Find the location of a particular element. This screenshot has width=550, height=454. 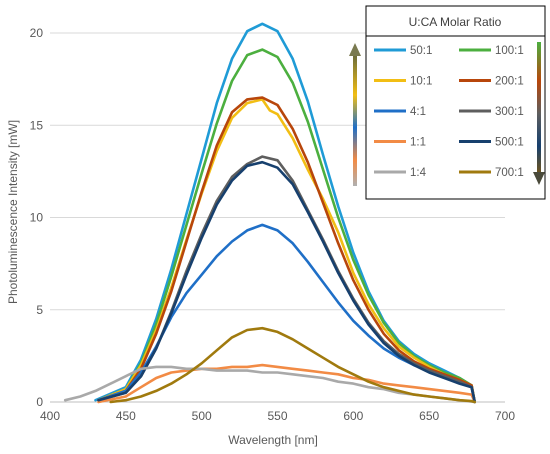

legend-label: 700:1 is located at coordinates (509, 173).